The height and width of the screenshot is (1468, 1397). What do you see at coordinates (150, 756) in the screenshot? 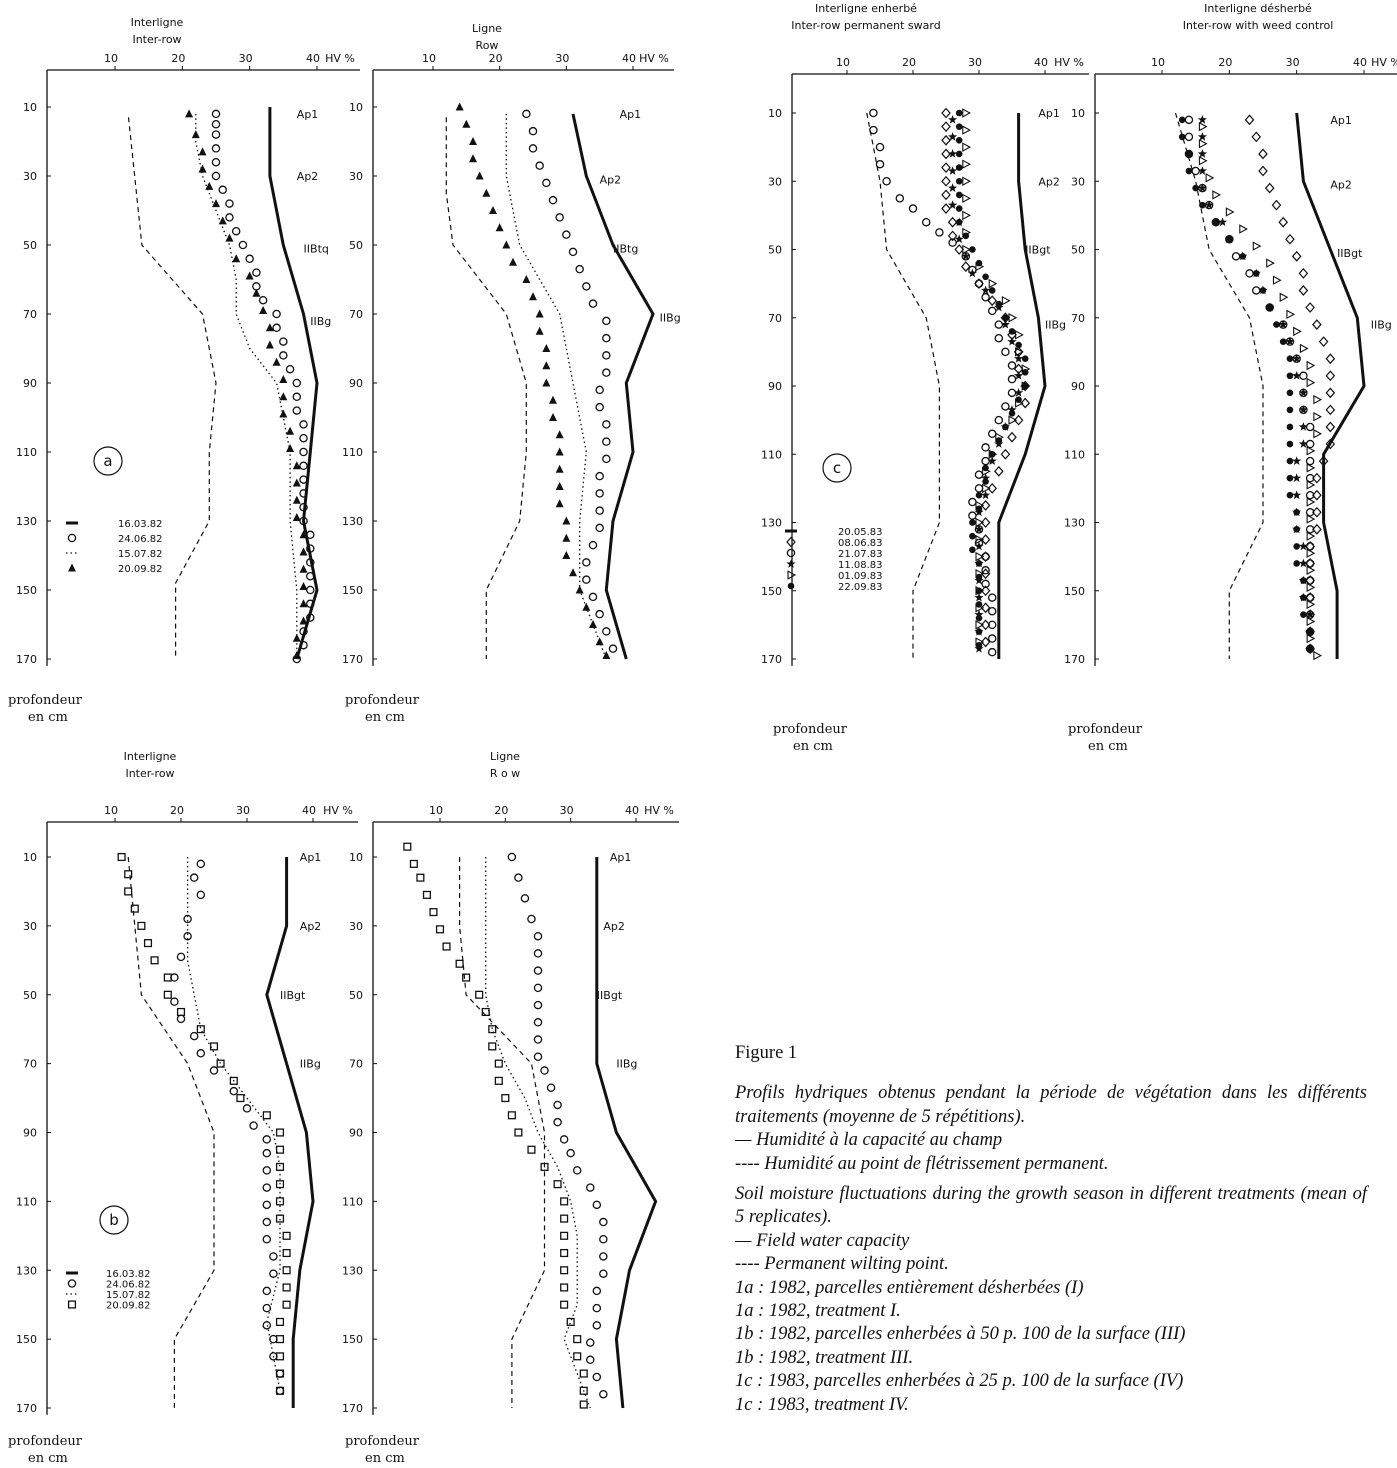
I see `chart-title: Interligne` at bounding box center [150, 756].